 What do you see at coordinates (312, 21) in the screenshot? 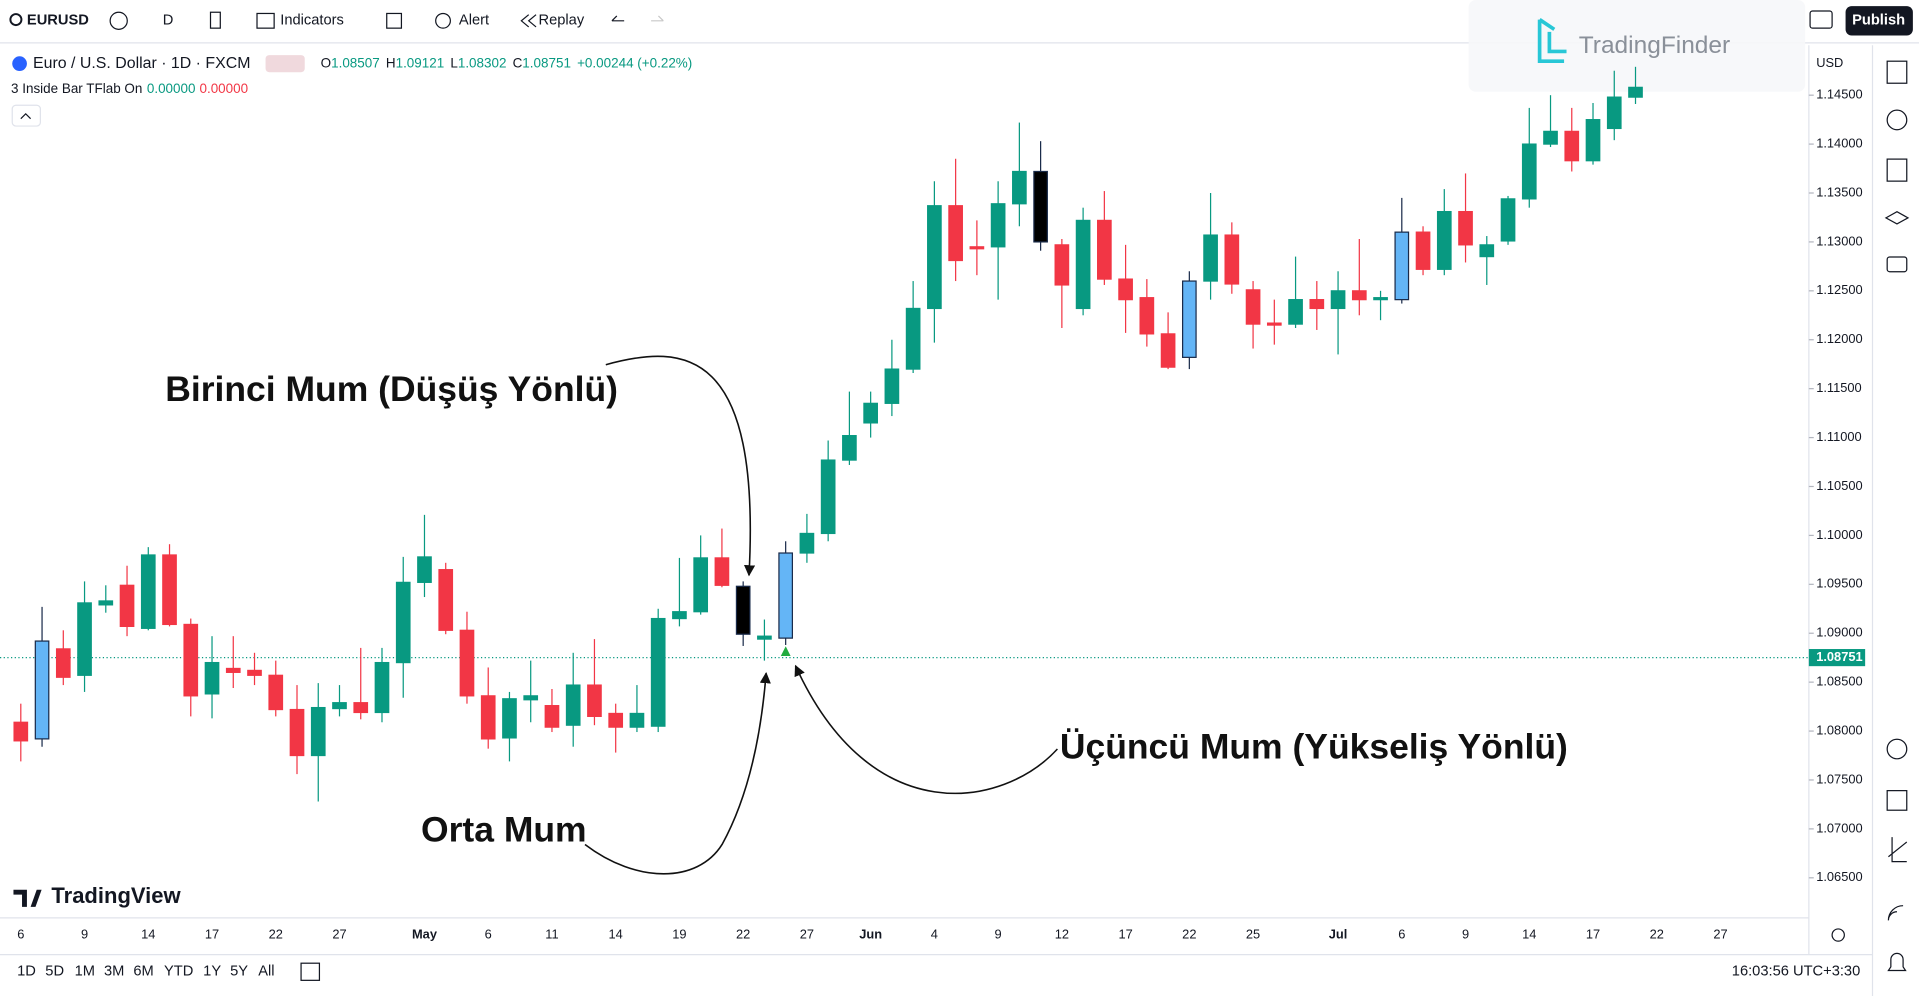
I see `indicators-button: Indicators` at bounding box center [312, 21].